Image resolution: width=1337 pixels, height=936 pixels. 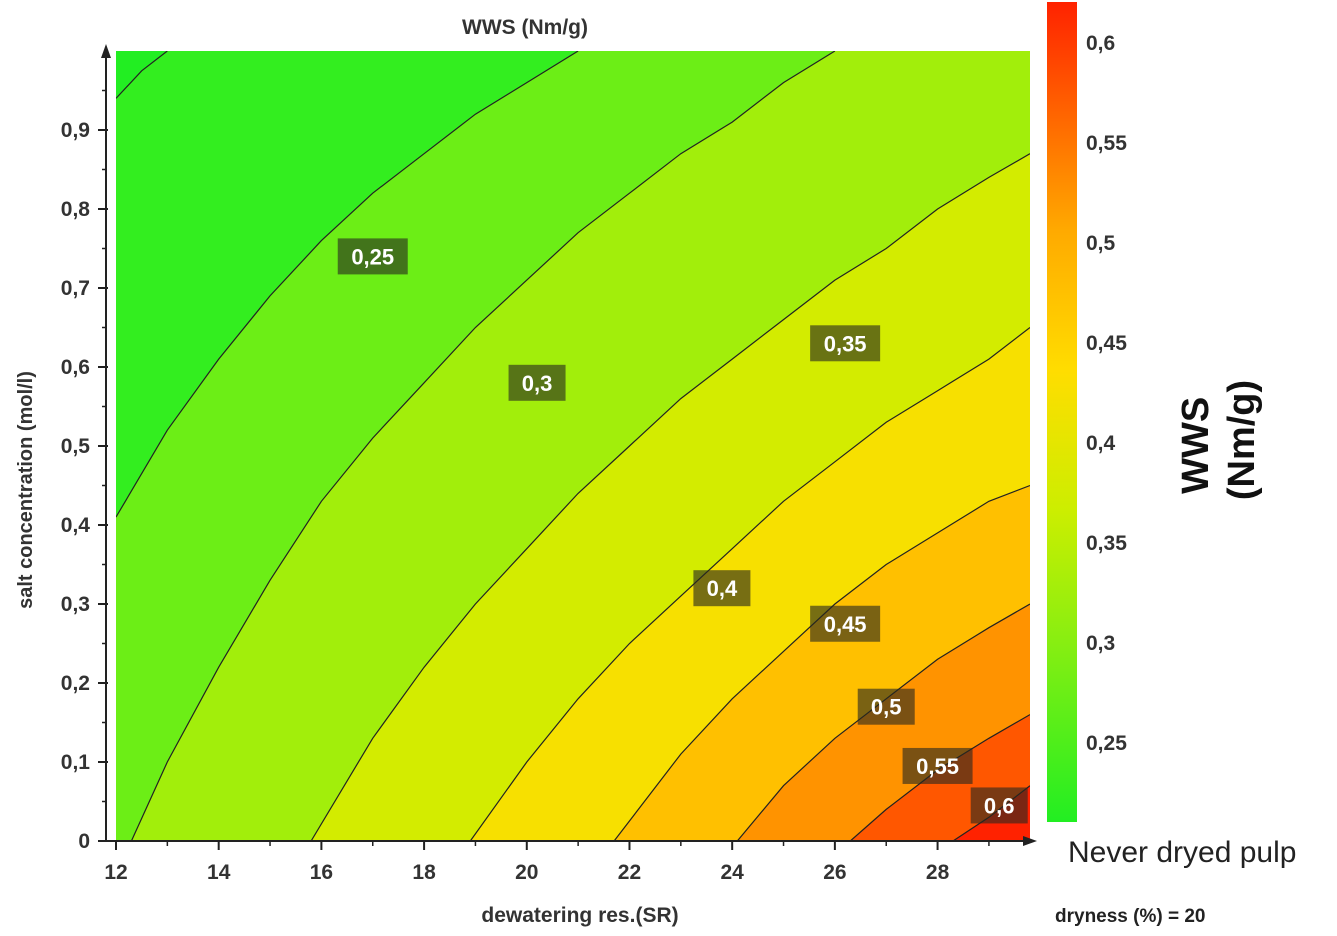 What do you see at coordinates (938, 872) in the screenshot?
I see `x-tick-label: 28` at bounding box center [938, 872].